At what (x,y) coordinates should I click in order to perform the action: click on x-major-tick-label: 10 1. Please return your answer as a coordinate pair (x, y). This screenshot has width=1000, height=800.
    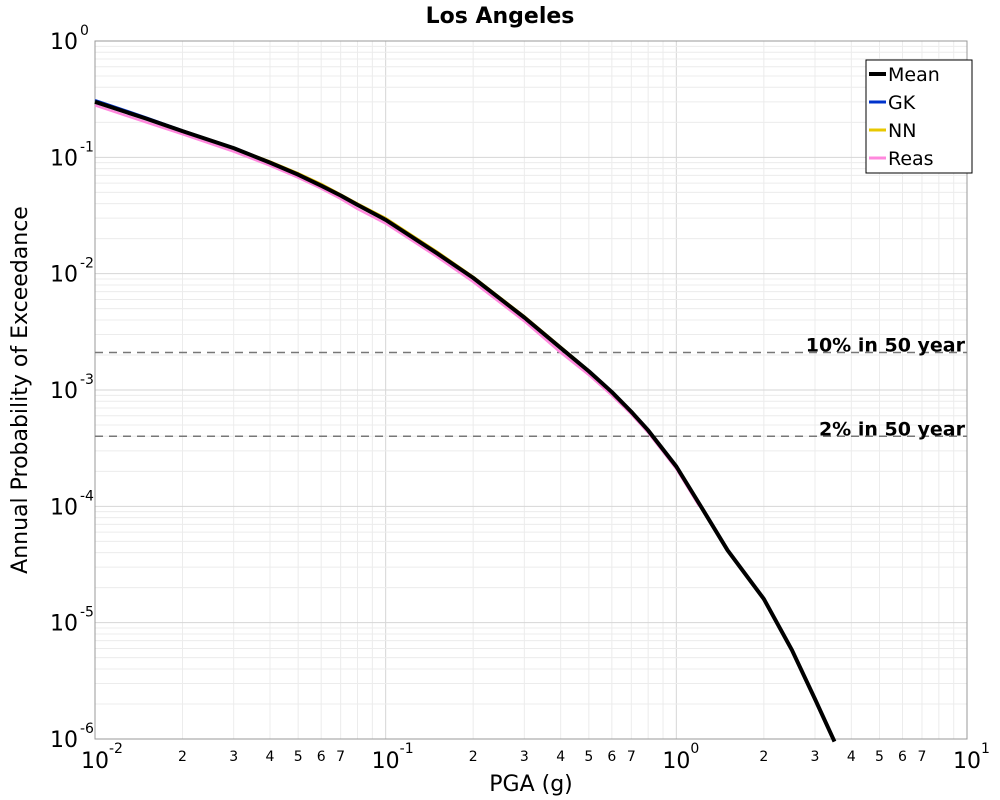
    Looking at the image, I should click on (971, 757).